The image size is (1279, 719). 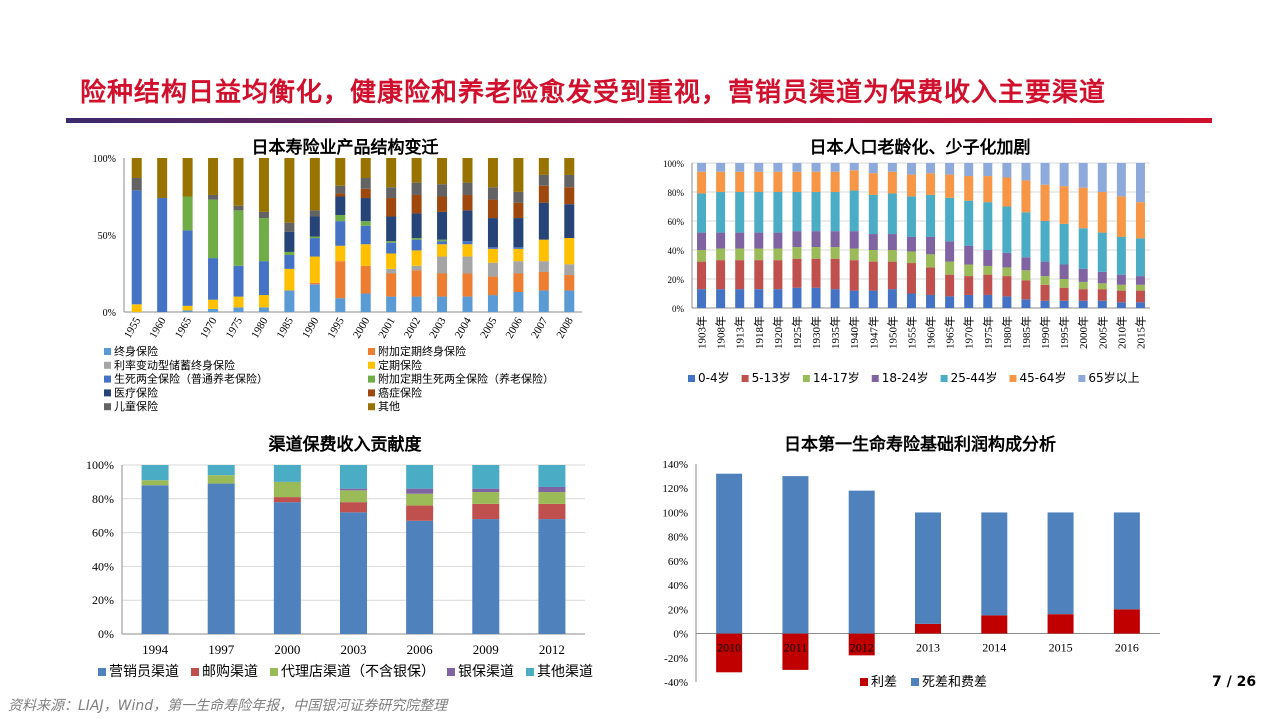 I want to click on x-tick-label-population: 1965年, so click(x=950, y=332).